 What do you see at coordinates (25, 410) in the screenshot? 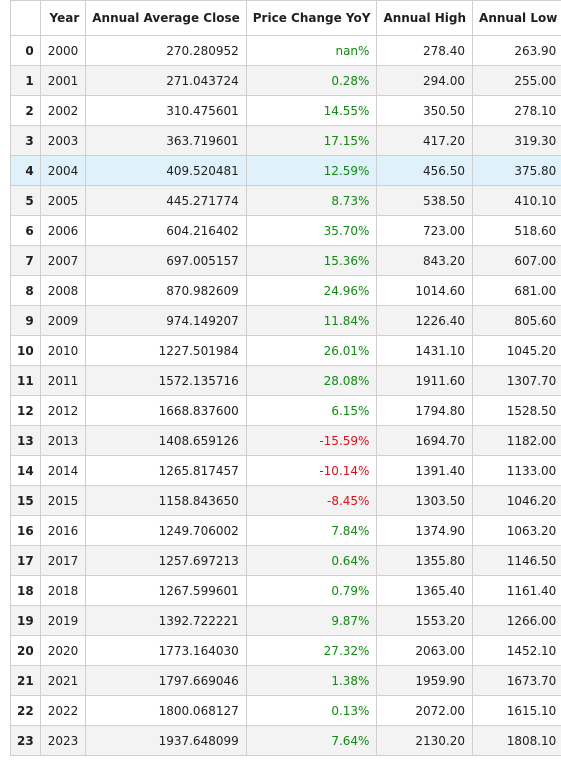
I see `row-index: 12` at bounding box center [25, 410].